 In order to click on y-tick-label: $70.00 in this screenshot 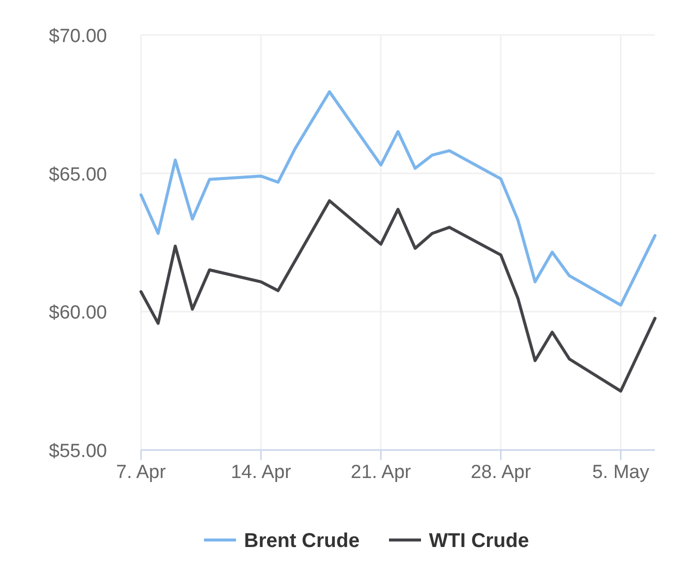, I will do `click(77, 36)`.